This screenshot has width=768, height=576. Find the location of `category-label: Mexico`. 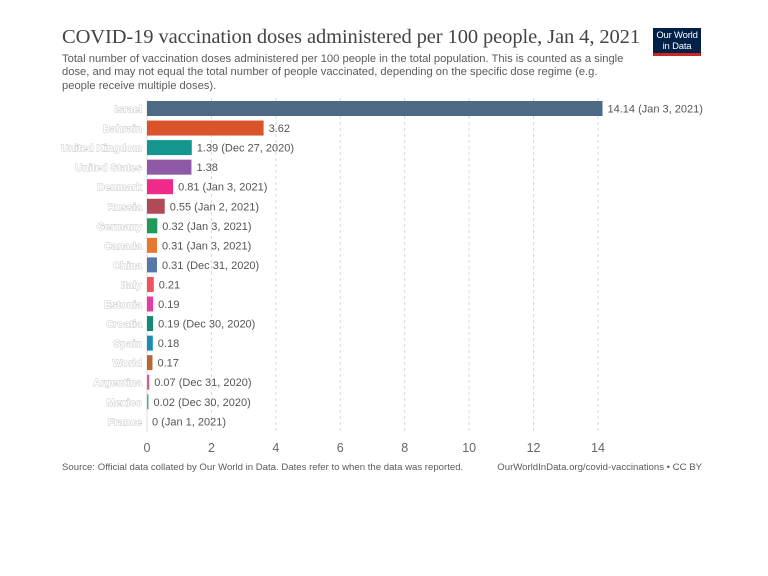

category-label: Mexico is located at coordinates (124, 403).